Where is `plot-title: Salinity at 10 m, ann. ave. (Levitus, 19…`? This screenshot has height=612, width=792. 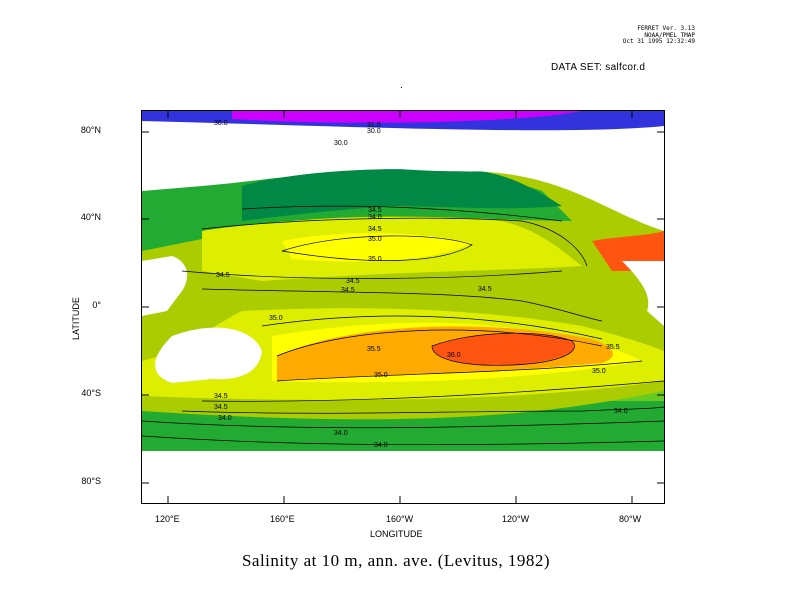
plot-title: Salinity at 10 m, ann. ave. (Levitus, 19… is located at coordinates (396, 560).